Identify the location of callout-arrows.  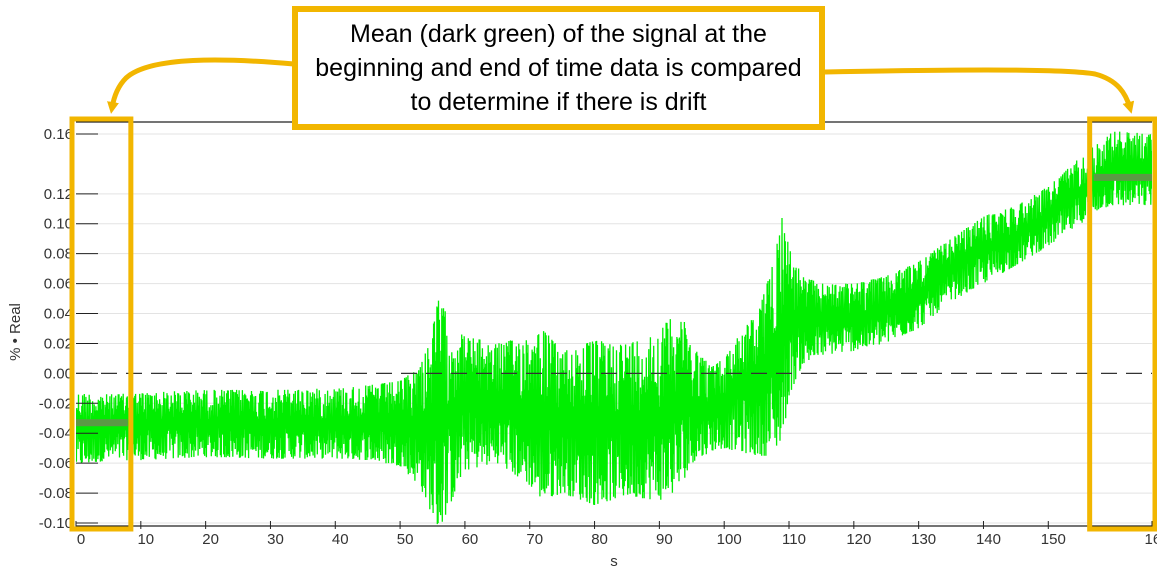
(621, 85).